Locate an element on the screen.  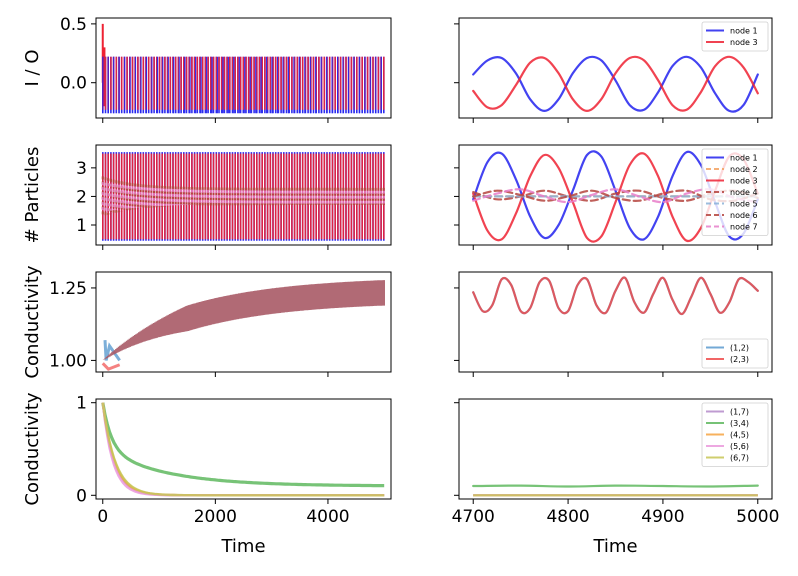
series-(2,3) is located at coordinates (615, 296).